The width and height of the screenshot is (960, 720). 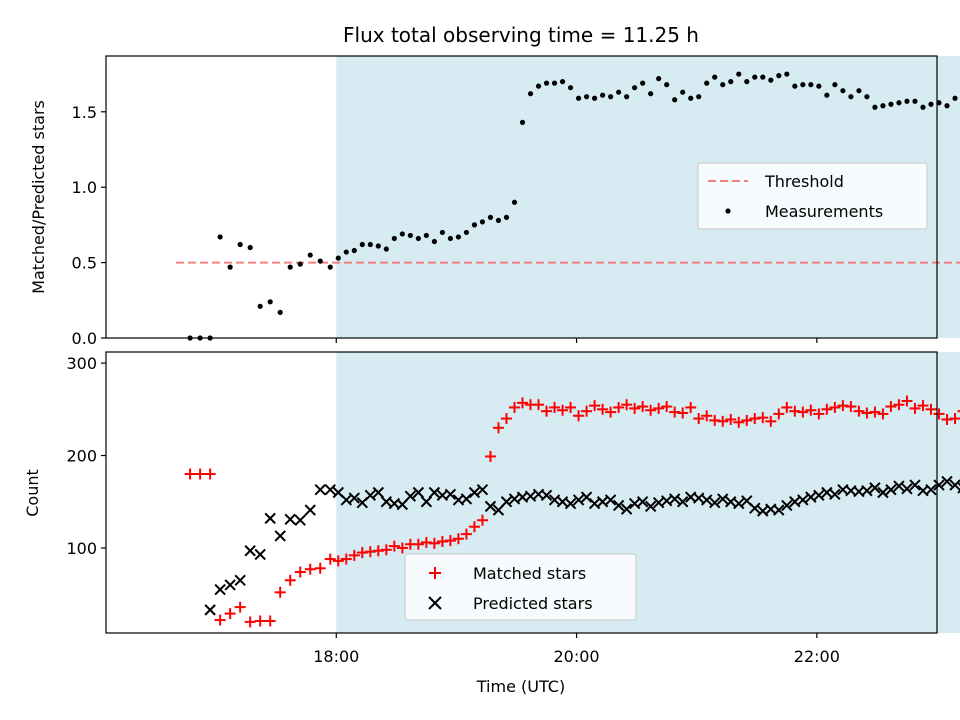 What do you see at coordinates (577, 656) in the screenshot?
I see `x-tick-label: 20:00` at bounding box center [577, 656].